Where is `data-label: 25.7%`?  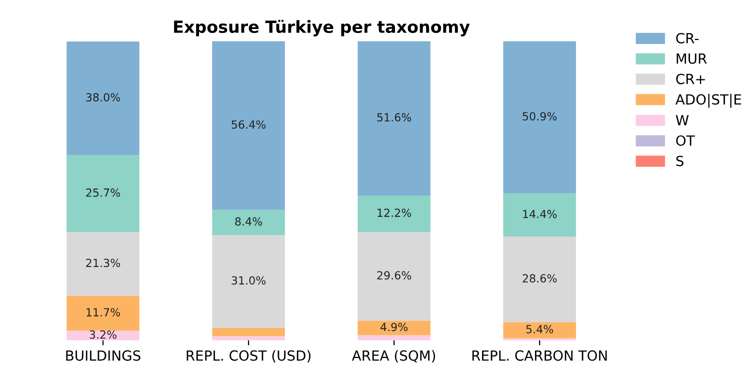
data-label: 25.7% is located at coordinates (103, 192).